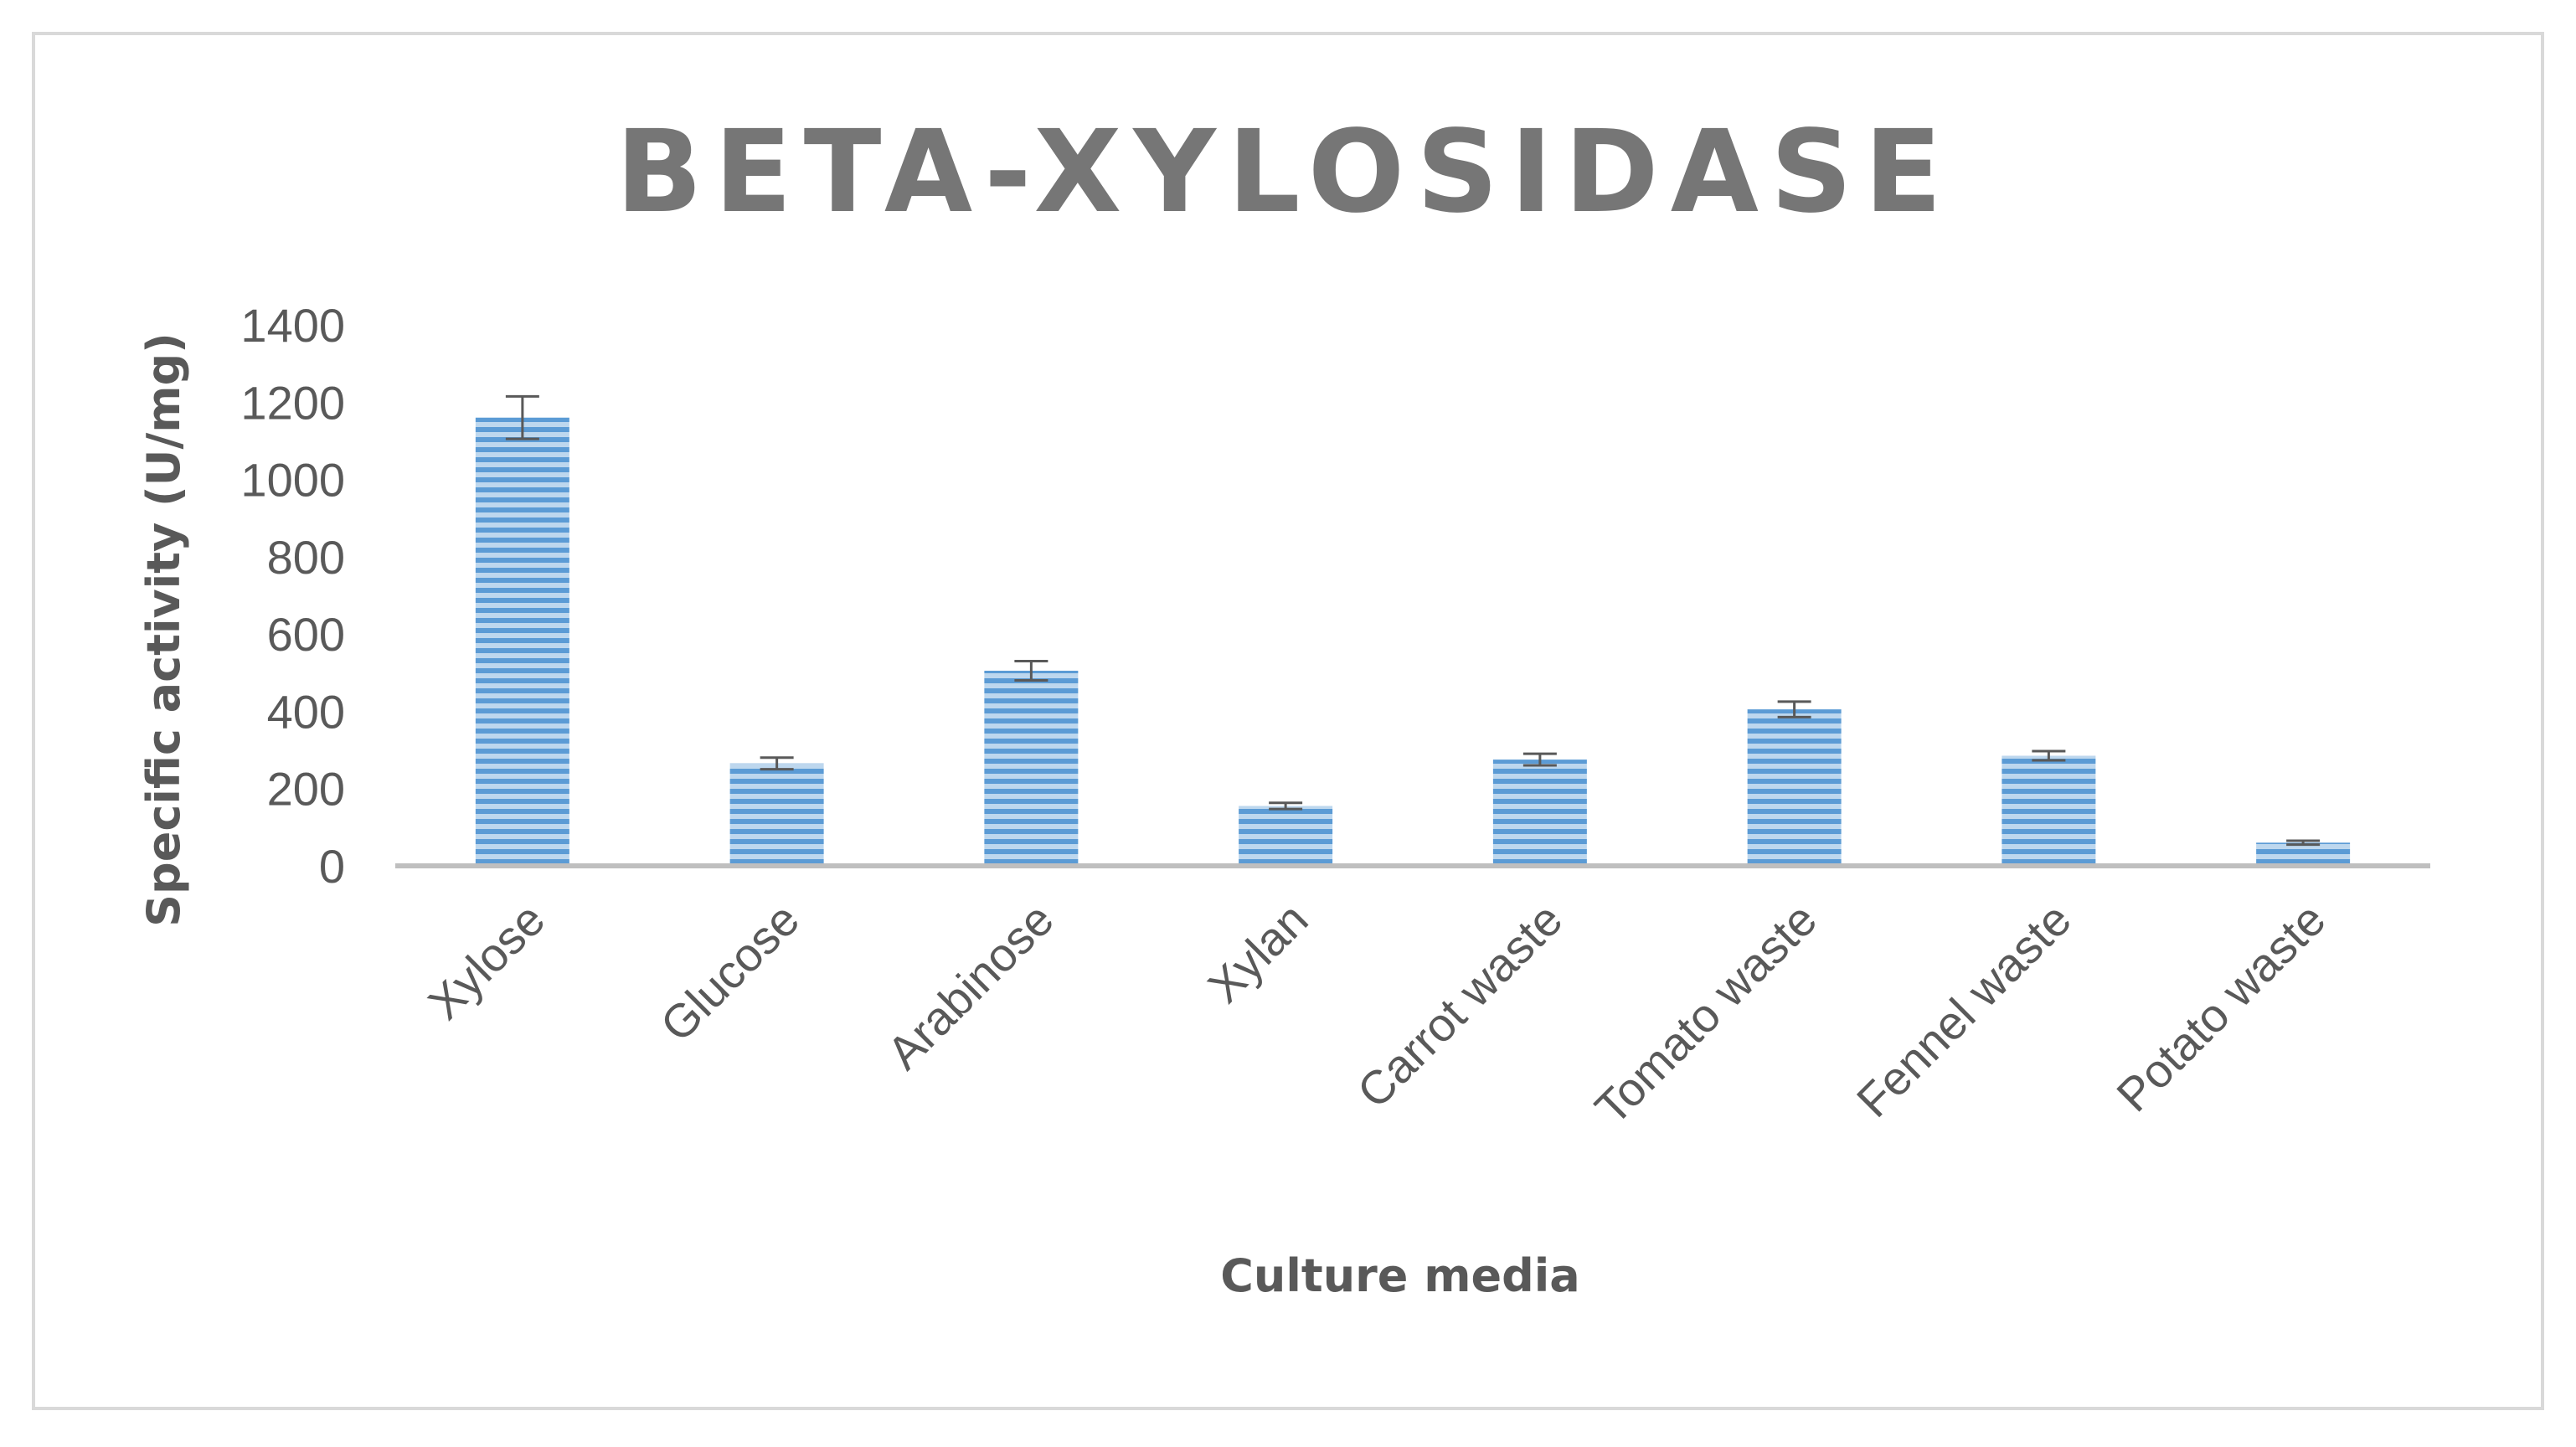 The width and height of the screenshot is (2576, 1447). I want to click on x-tick-label: Fennel waste, so click(1964, 1010).